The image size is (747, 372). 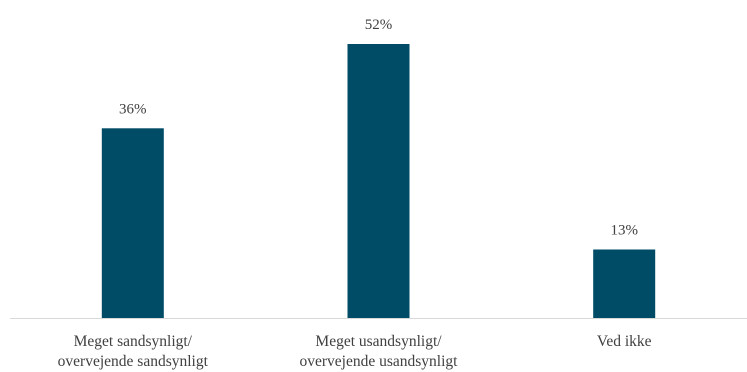 What do you see at coordinates (379, 361) in the screenshot?
I see `category-label-line: overvejende usandsynligt` at bounding box center [379, 361].